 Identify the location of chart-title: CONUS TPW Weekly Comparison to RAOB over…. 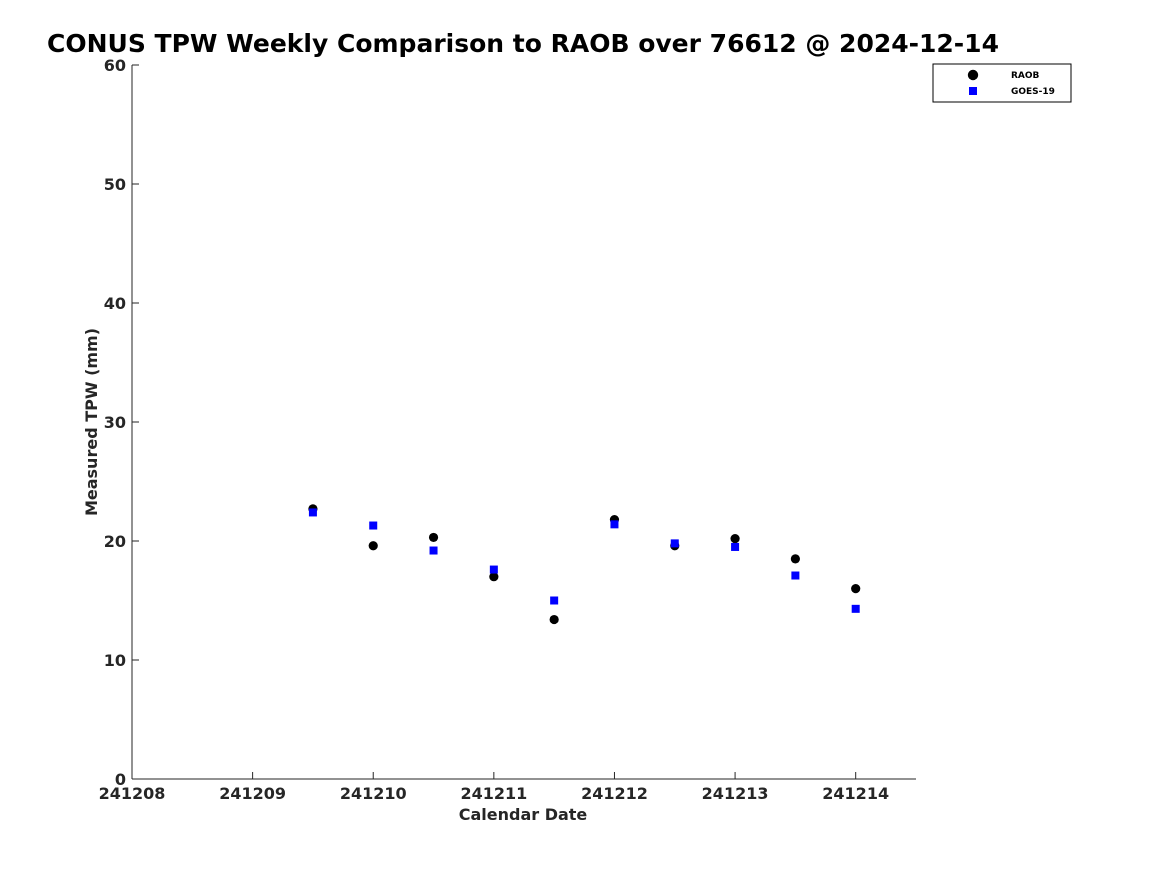
(523, 43).